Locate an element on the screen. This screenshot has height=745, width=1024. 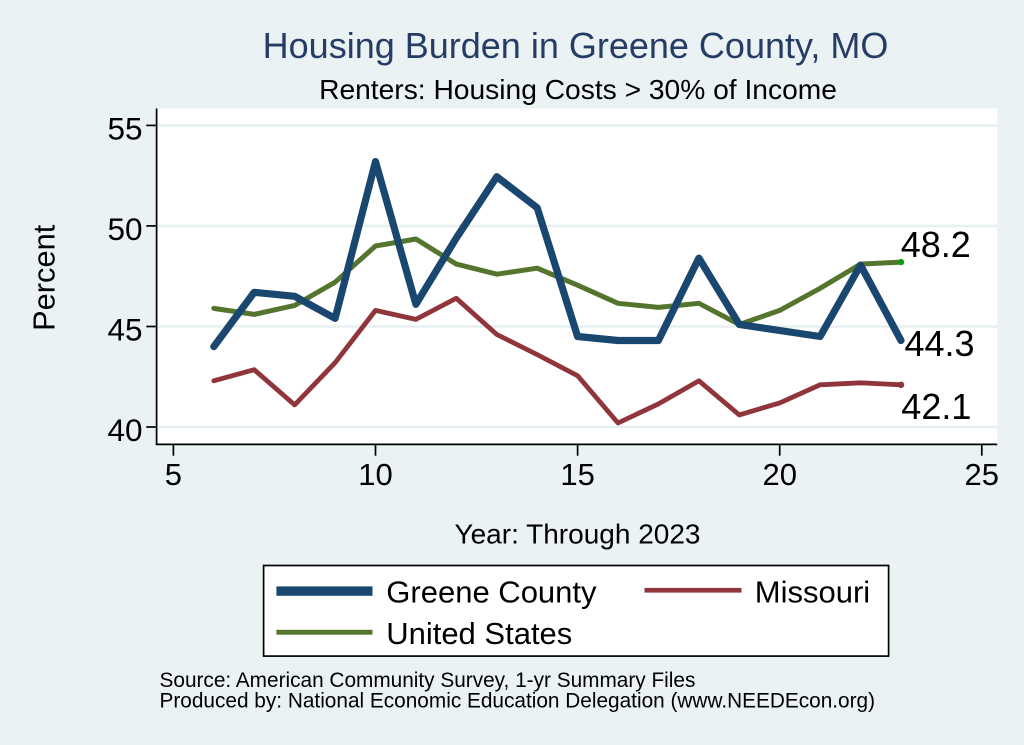
svg-text: 48.2 is located at coordinates (936, 244).